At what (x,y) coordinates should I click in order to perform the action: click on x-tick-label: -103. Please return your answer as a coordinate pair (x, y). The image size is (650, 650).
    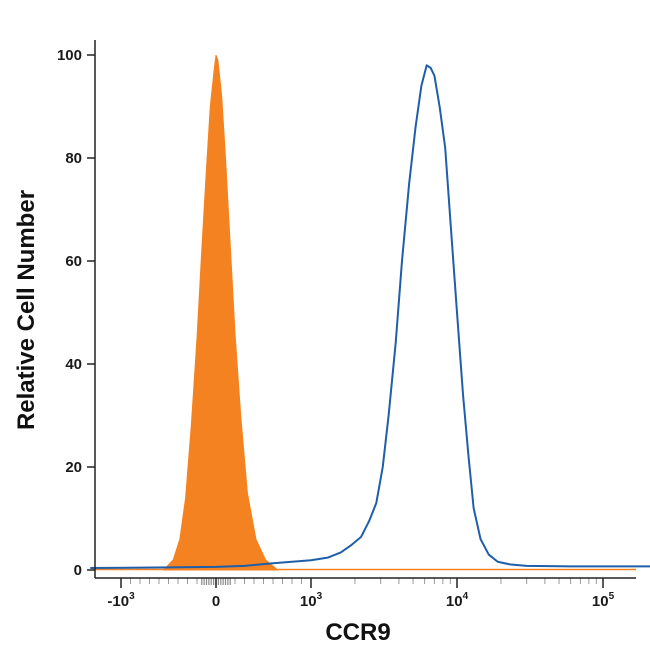
    Looking at the image, I should click on (121, 600).